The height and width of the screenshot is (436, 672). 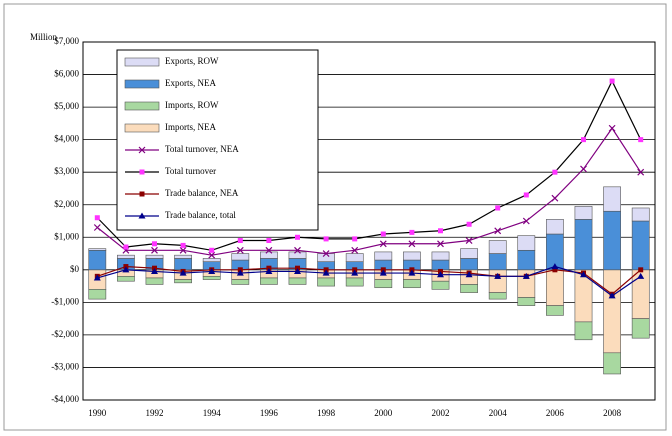 I want to click on x-tick-label: 2004, so click(x=498, y=413).